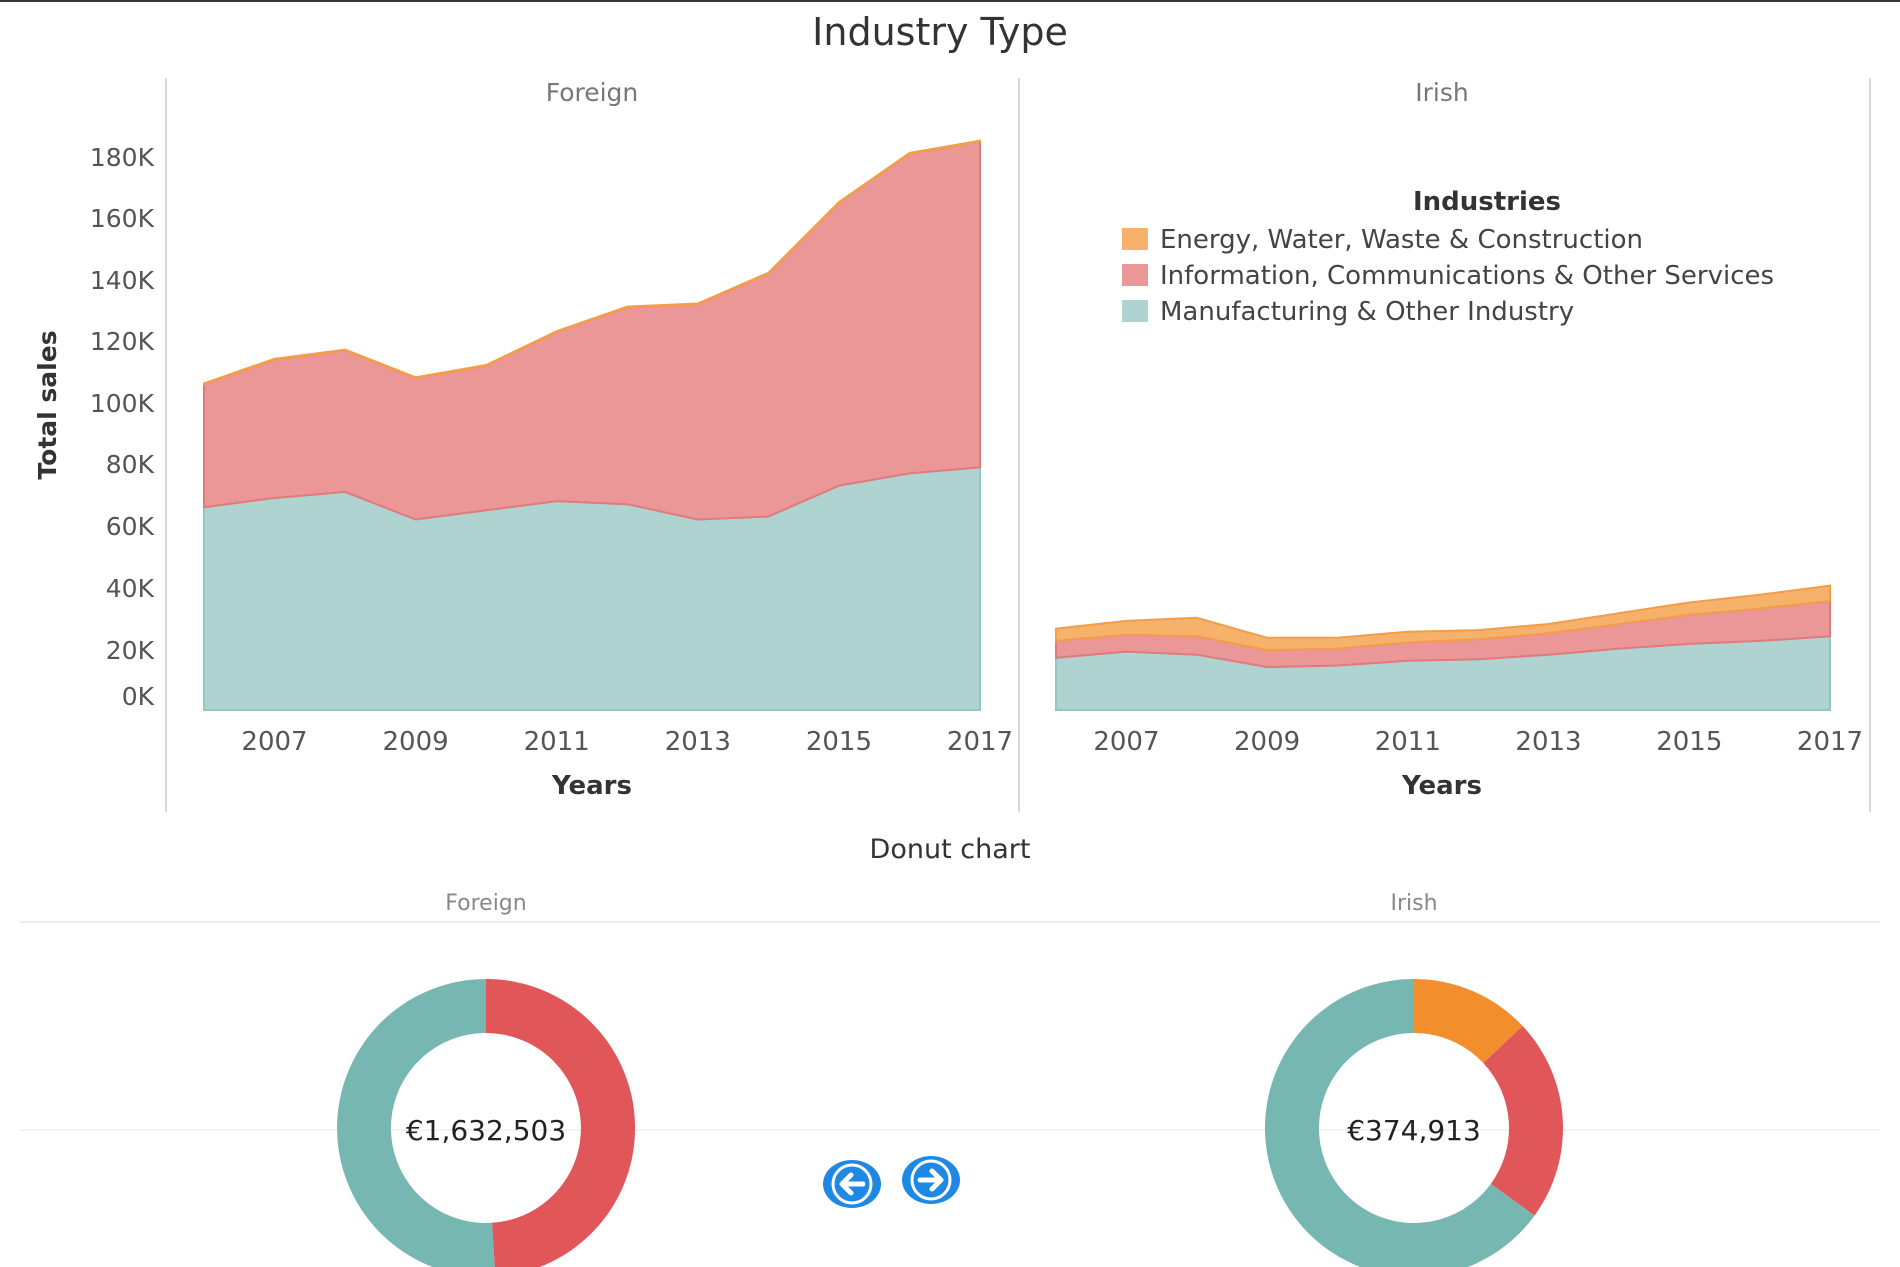  I want to click on donut-header-irish: Irish, so click(1413, 903).